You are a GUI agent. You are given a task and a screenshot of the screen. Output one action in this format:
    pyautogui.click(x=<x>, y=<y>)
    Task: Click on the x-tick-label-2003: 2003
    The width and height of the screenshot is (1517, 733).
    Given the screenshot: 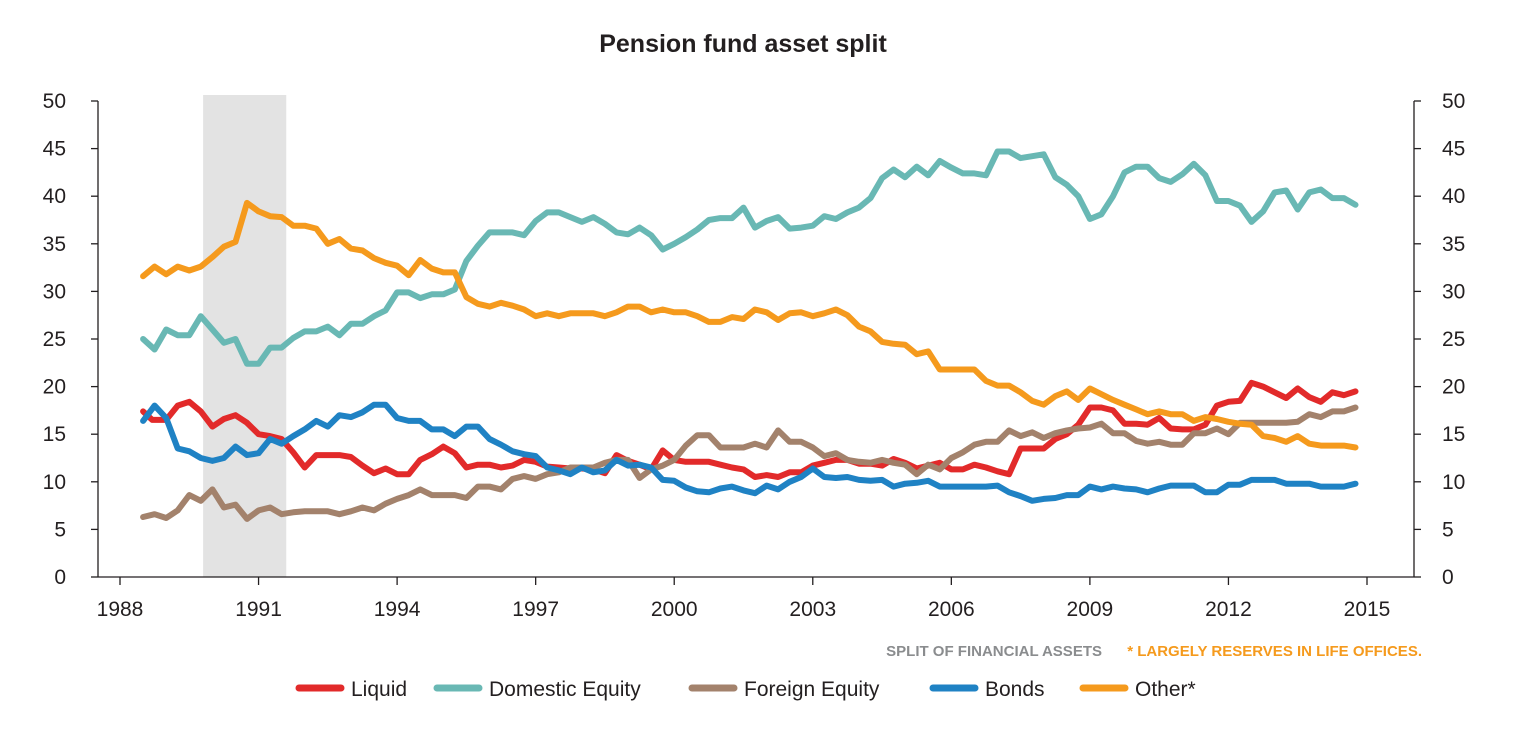 What is the action you would take?
    pyautogui.click(x=812, y=609)
    